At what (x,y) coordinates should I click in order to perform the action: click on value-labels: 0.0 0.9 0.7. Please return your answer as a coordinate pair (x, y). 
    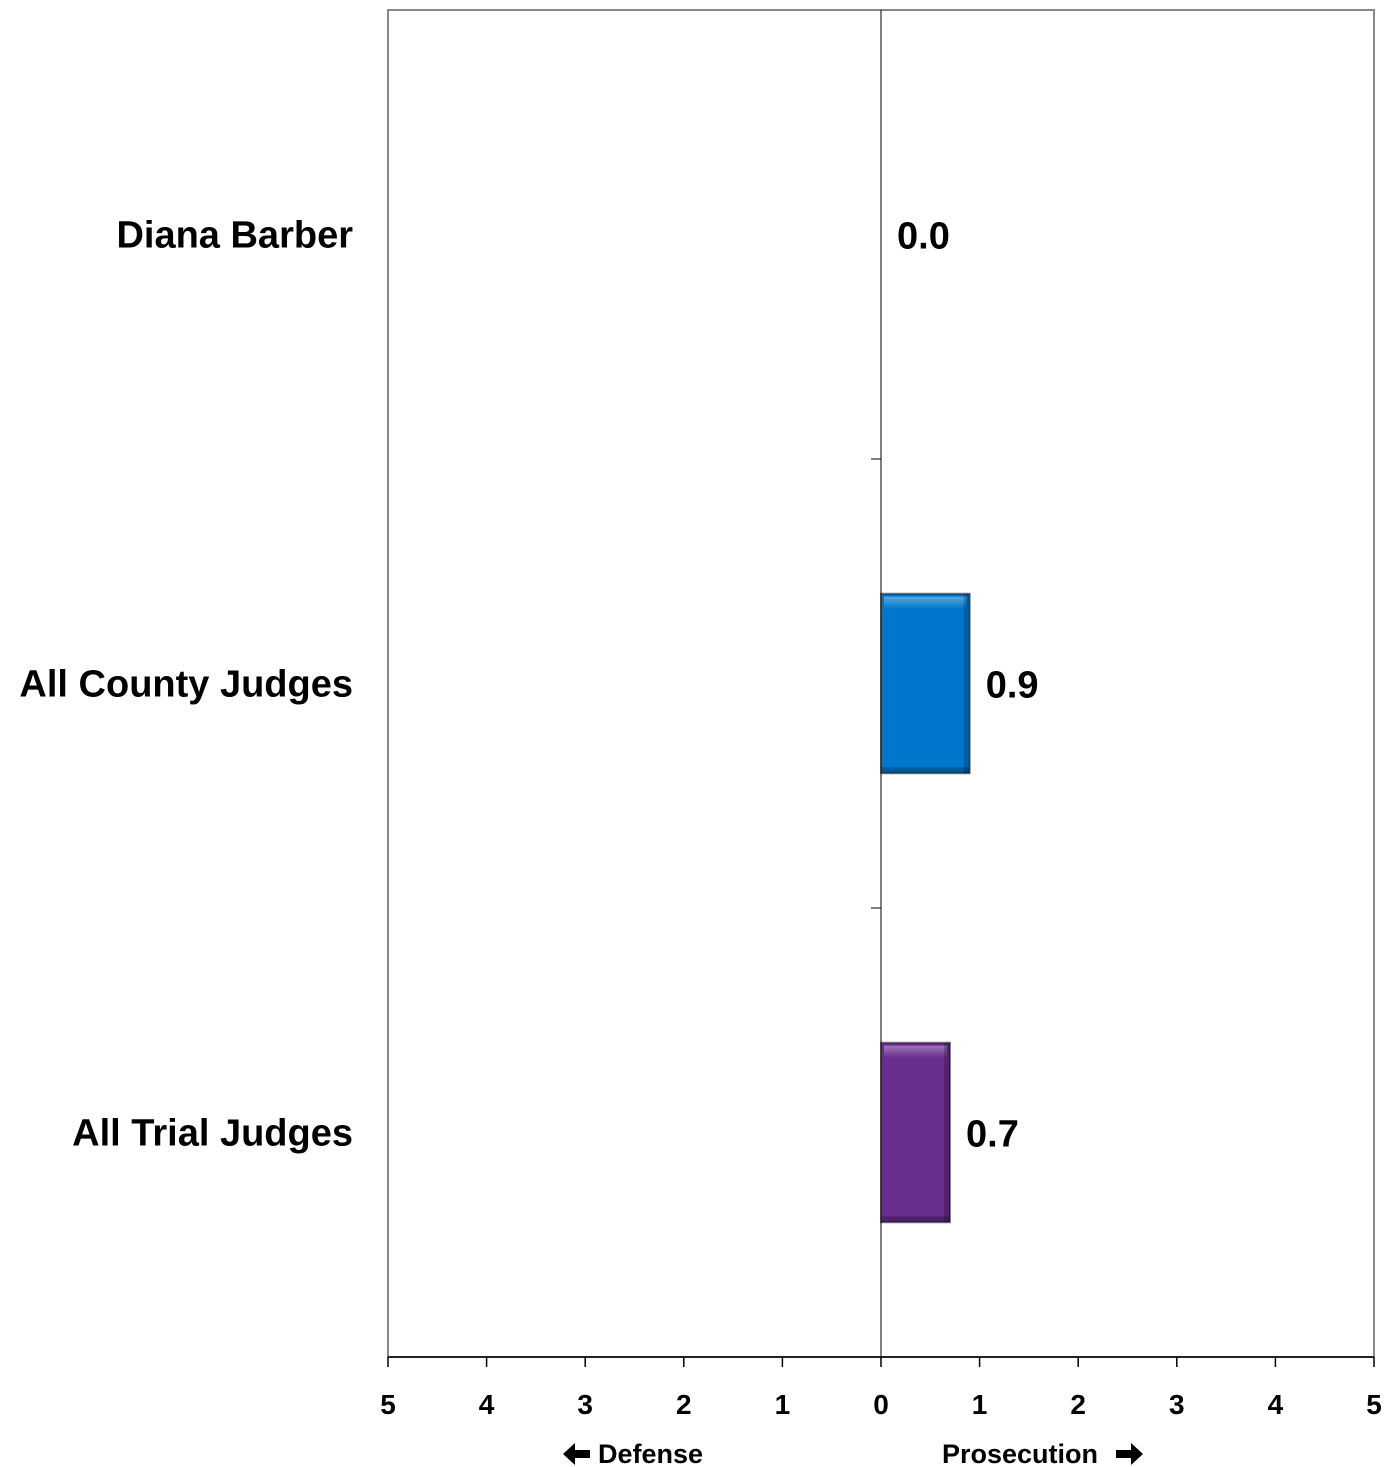
    Looking at the image, I should click on (968, 686).